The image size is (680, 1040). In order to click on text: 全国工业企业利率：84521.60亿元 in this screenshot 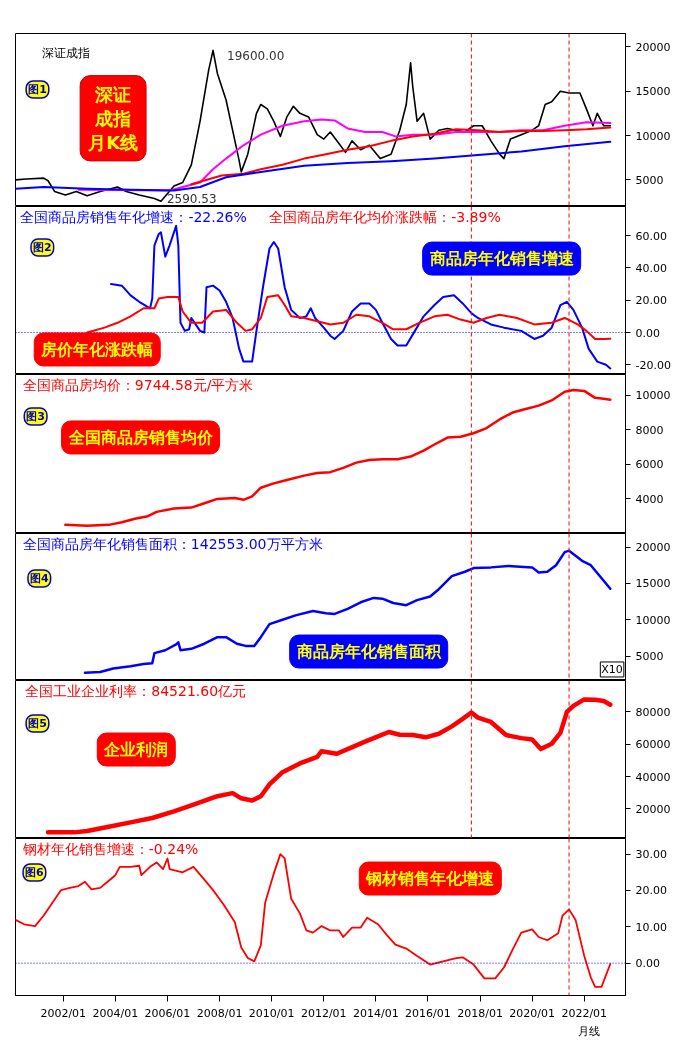, I will do `click(136, 690)`.